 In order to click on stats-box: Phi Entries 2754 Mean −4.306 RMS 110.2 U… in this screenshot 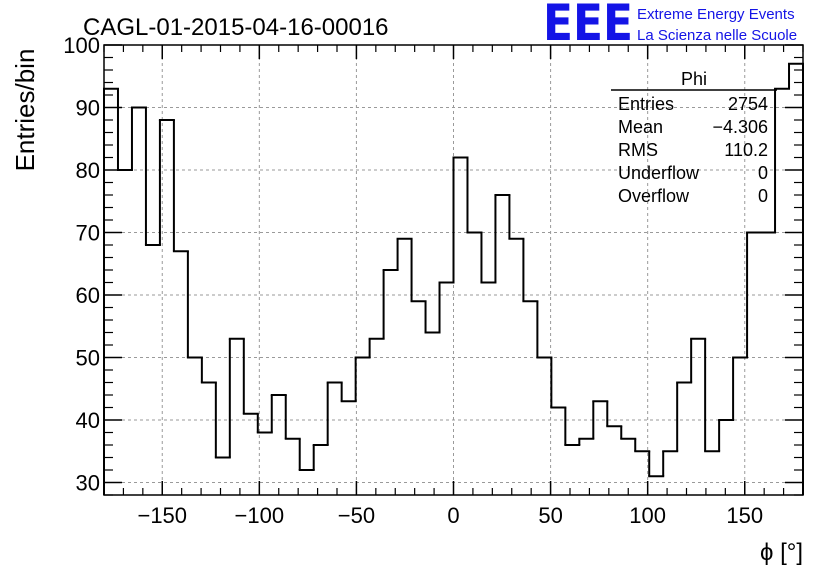, I will do `click(694, 137)`.